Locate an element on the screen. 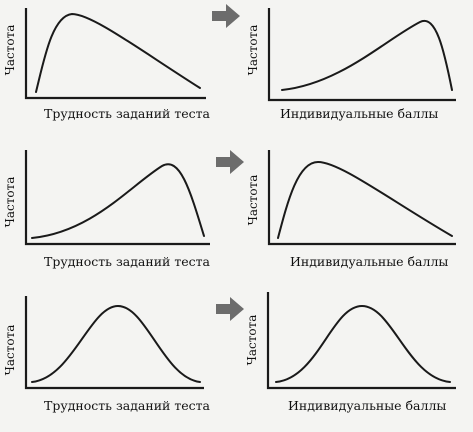 The width and height of the screenshot is (473, 432). row-3-right-axes is located at coordinates (361, 341).